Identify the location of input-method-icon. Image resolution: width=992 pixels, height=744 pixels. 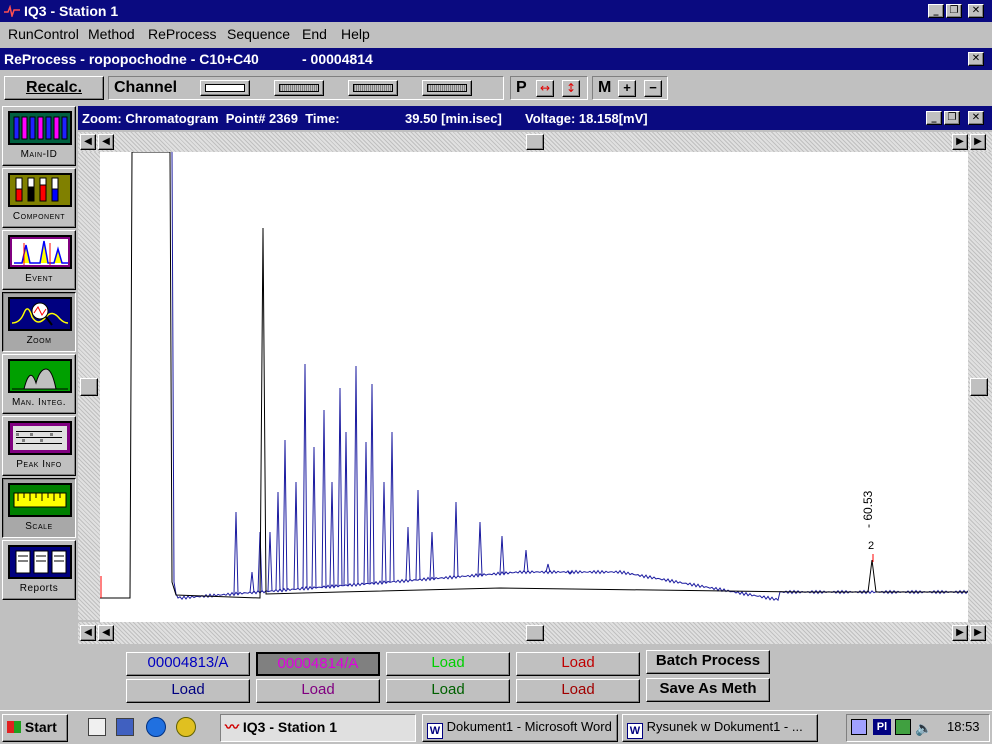
(903, 727).